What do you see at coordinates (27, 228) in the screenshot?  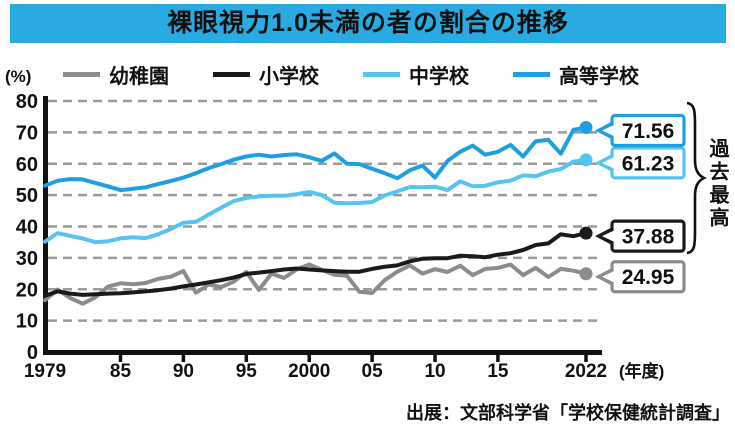 I see `y-tick-label-40: 40` at bounding box center [27, 228].